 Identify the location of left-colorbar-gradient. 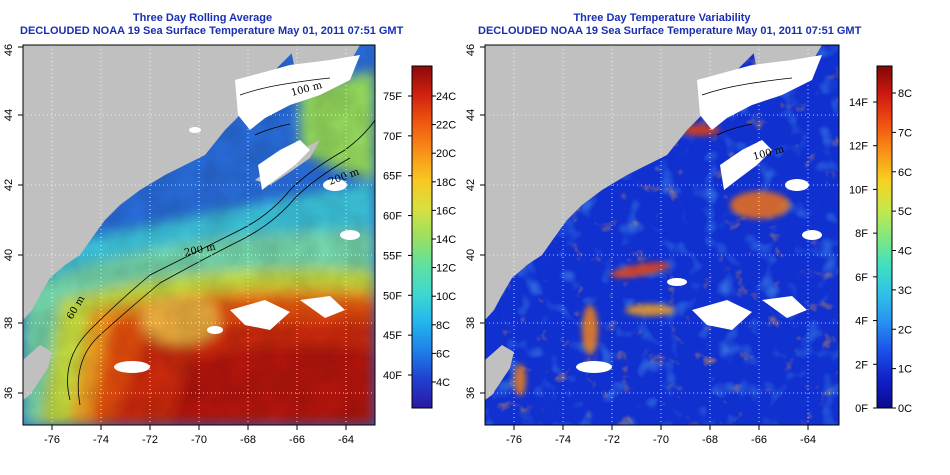
(422, 237).